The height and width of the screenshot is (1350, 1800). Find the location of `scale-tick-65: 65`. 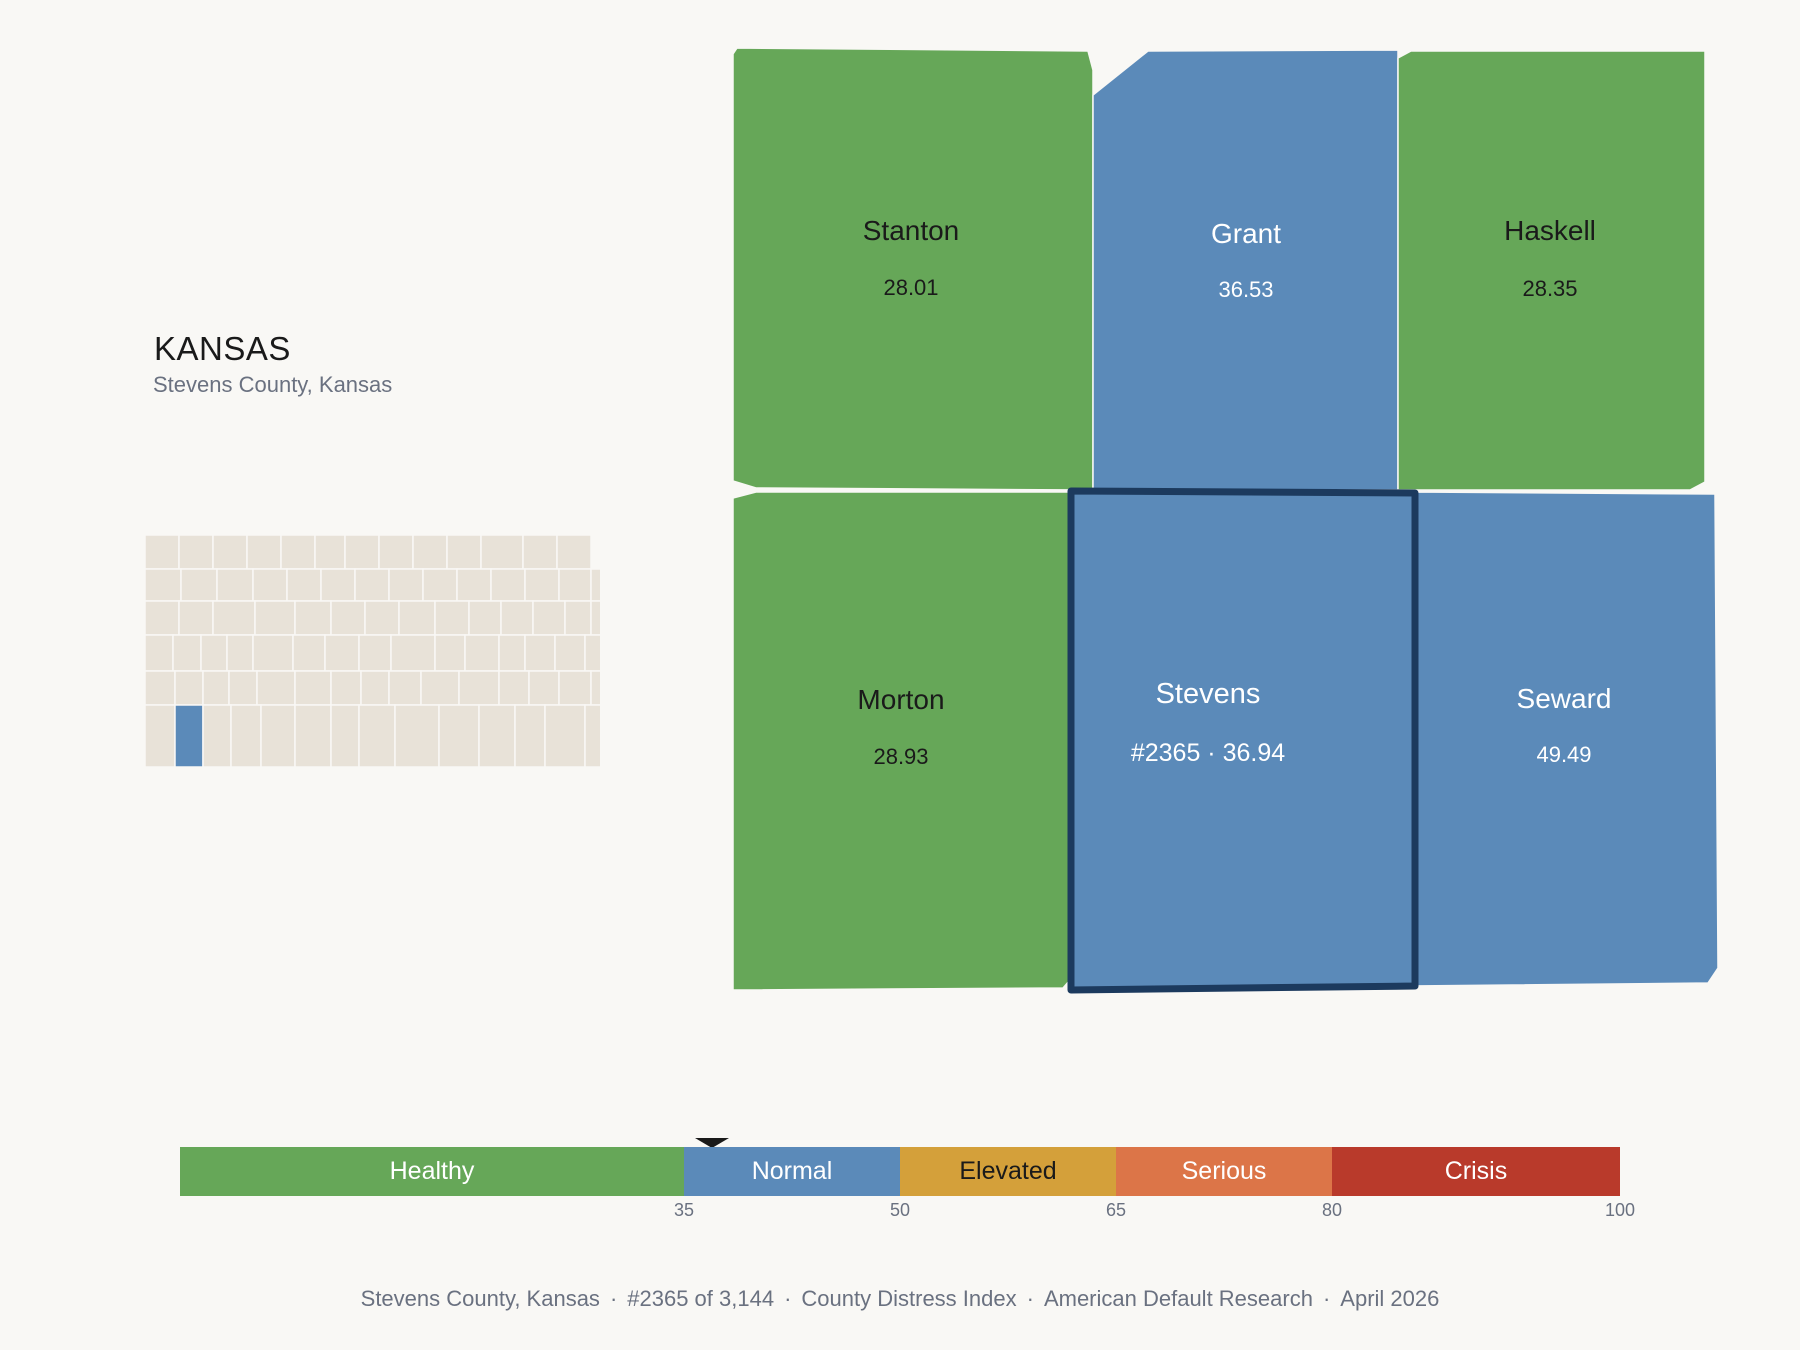

scale-tick-65: 65 is located at coordinates (1116, 1210).